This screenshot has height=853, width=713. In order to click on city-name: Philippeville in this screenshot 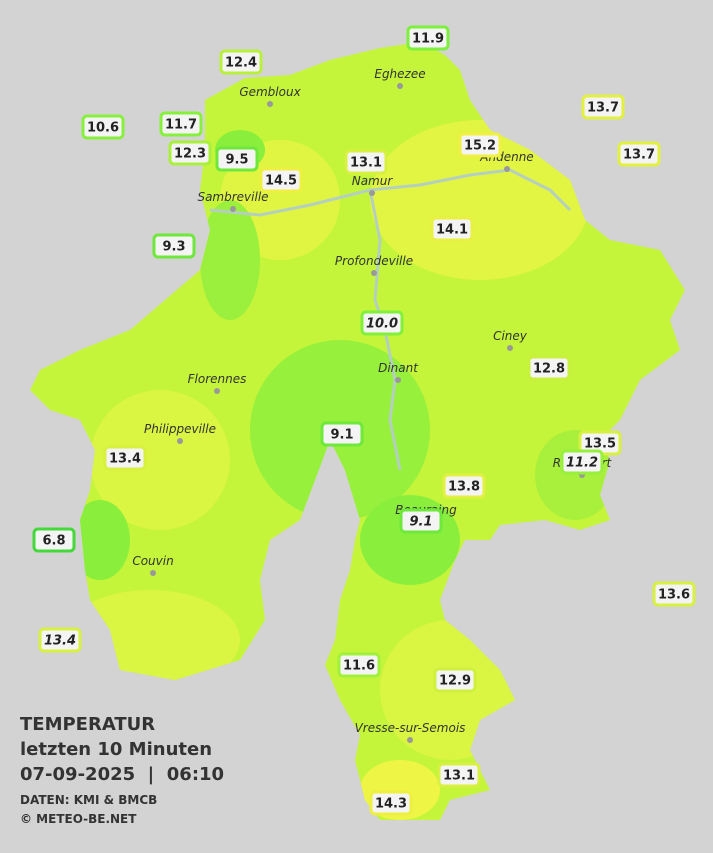, I will do `click(180, 429)`.